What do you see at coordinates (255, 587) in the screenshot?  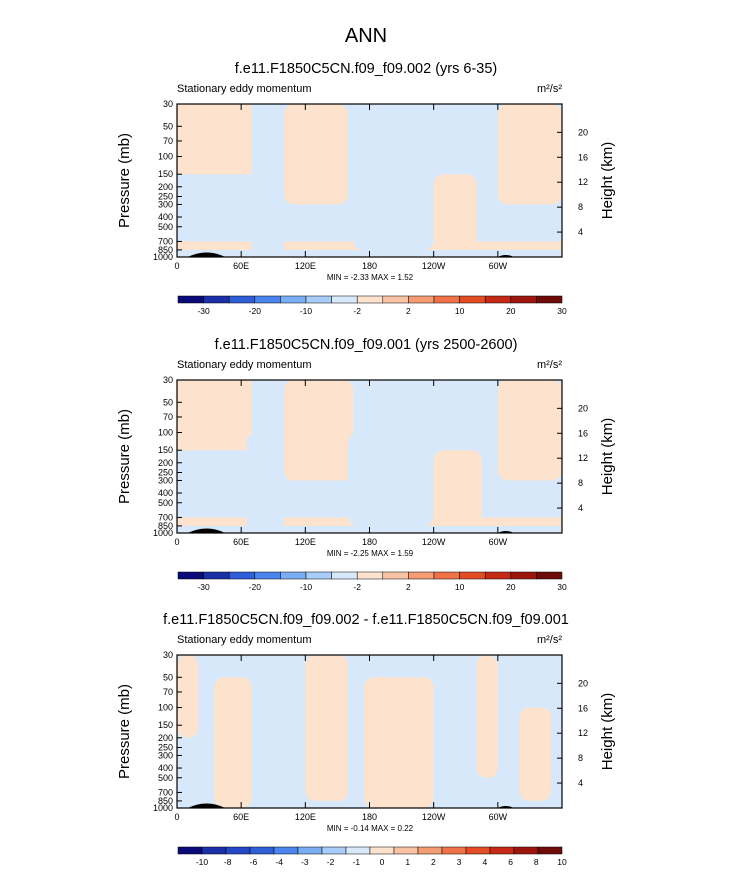 I see `colorbar-label: -20` at bounding box center [255, 587].